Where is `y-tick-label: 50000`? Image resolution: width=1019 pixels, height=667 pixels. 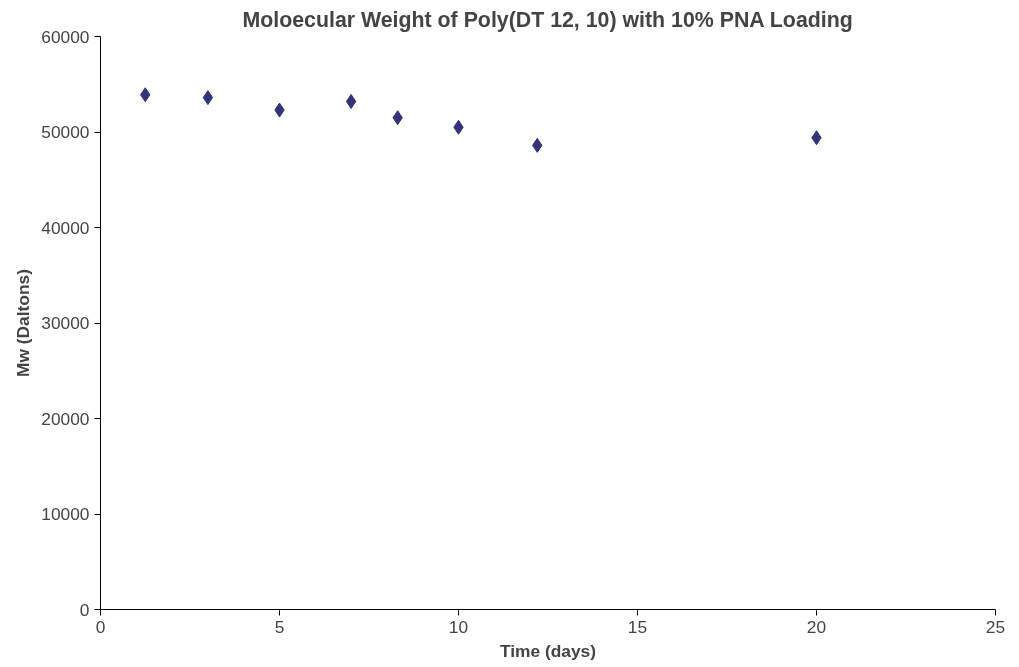
y-tick-label: 50000 is located at coordinates (65, 132).